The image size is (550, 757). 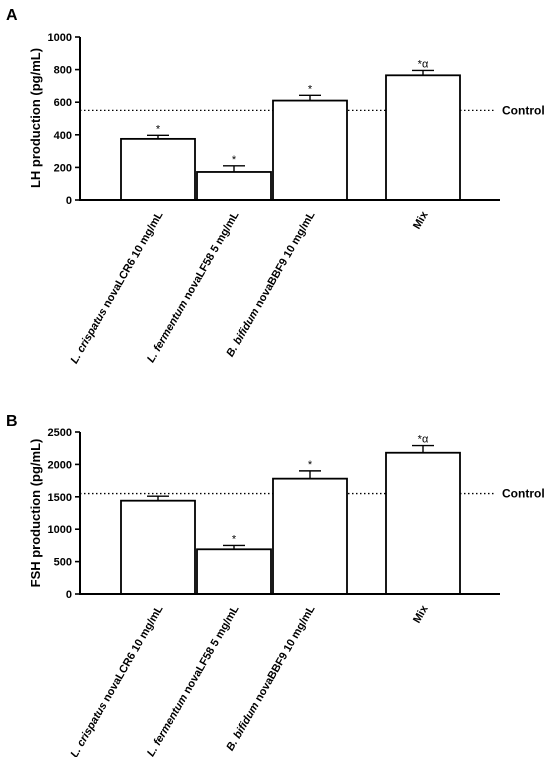 What do you see at coordinates (63, 563) in the screenshot?
I see `y-tick-label: 500` at bounding box center [63, 563].